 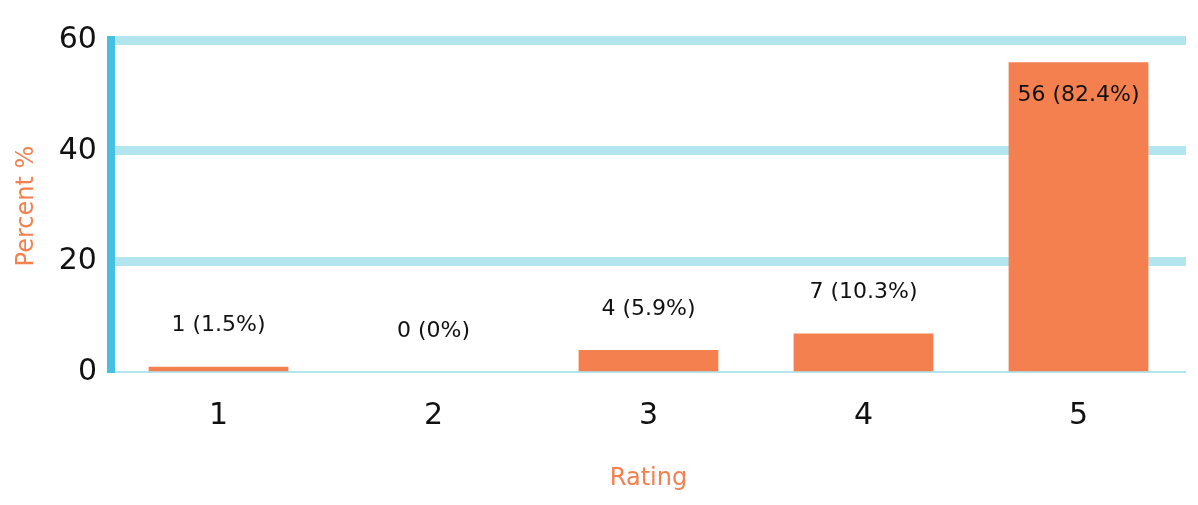 What do you see at coordinates (77, 37) in the screenshot?
I see `y-tick-label: 60` at bounding box center [77, 37].